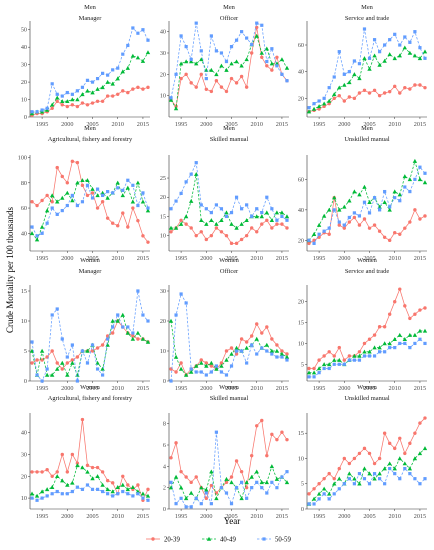 The image size is (434, 550). I want to click on x-tick-label: 2015, so click(143, 516).